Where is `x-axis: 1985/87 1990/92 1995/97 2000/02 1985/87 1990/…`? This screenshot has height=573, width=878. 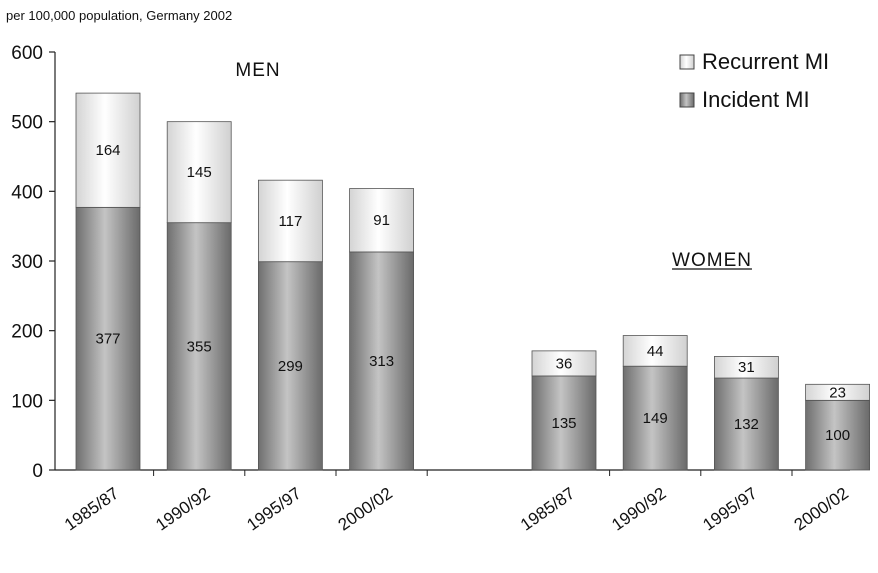 x-axis: 1985/87 1990/92 1995/97 2000/02 1985/87 1990/… is located at coordinates (453, 502).